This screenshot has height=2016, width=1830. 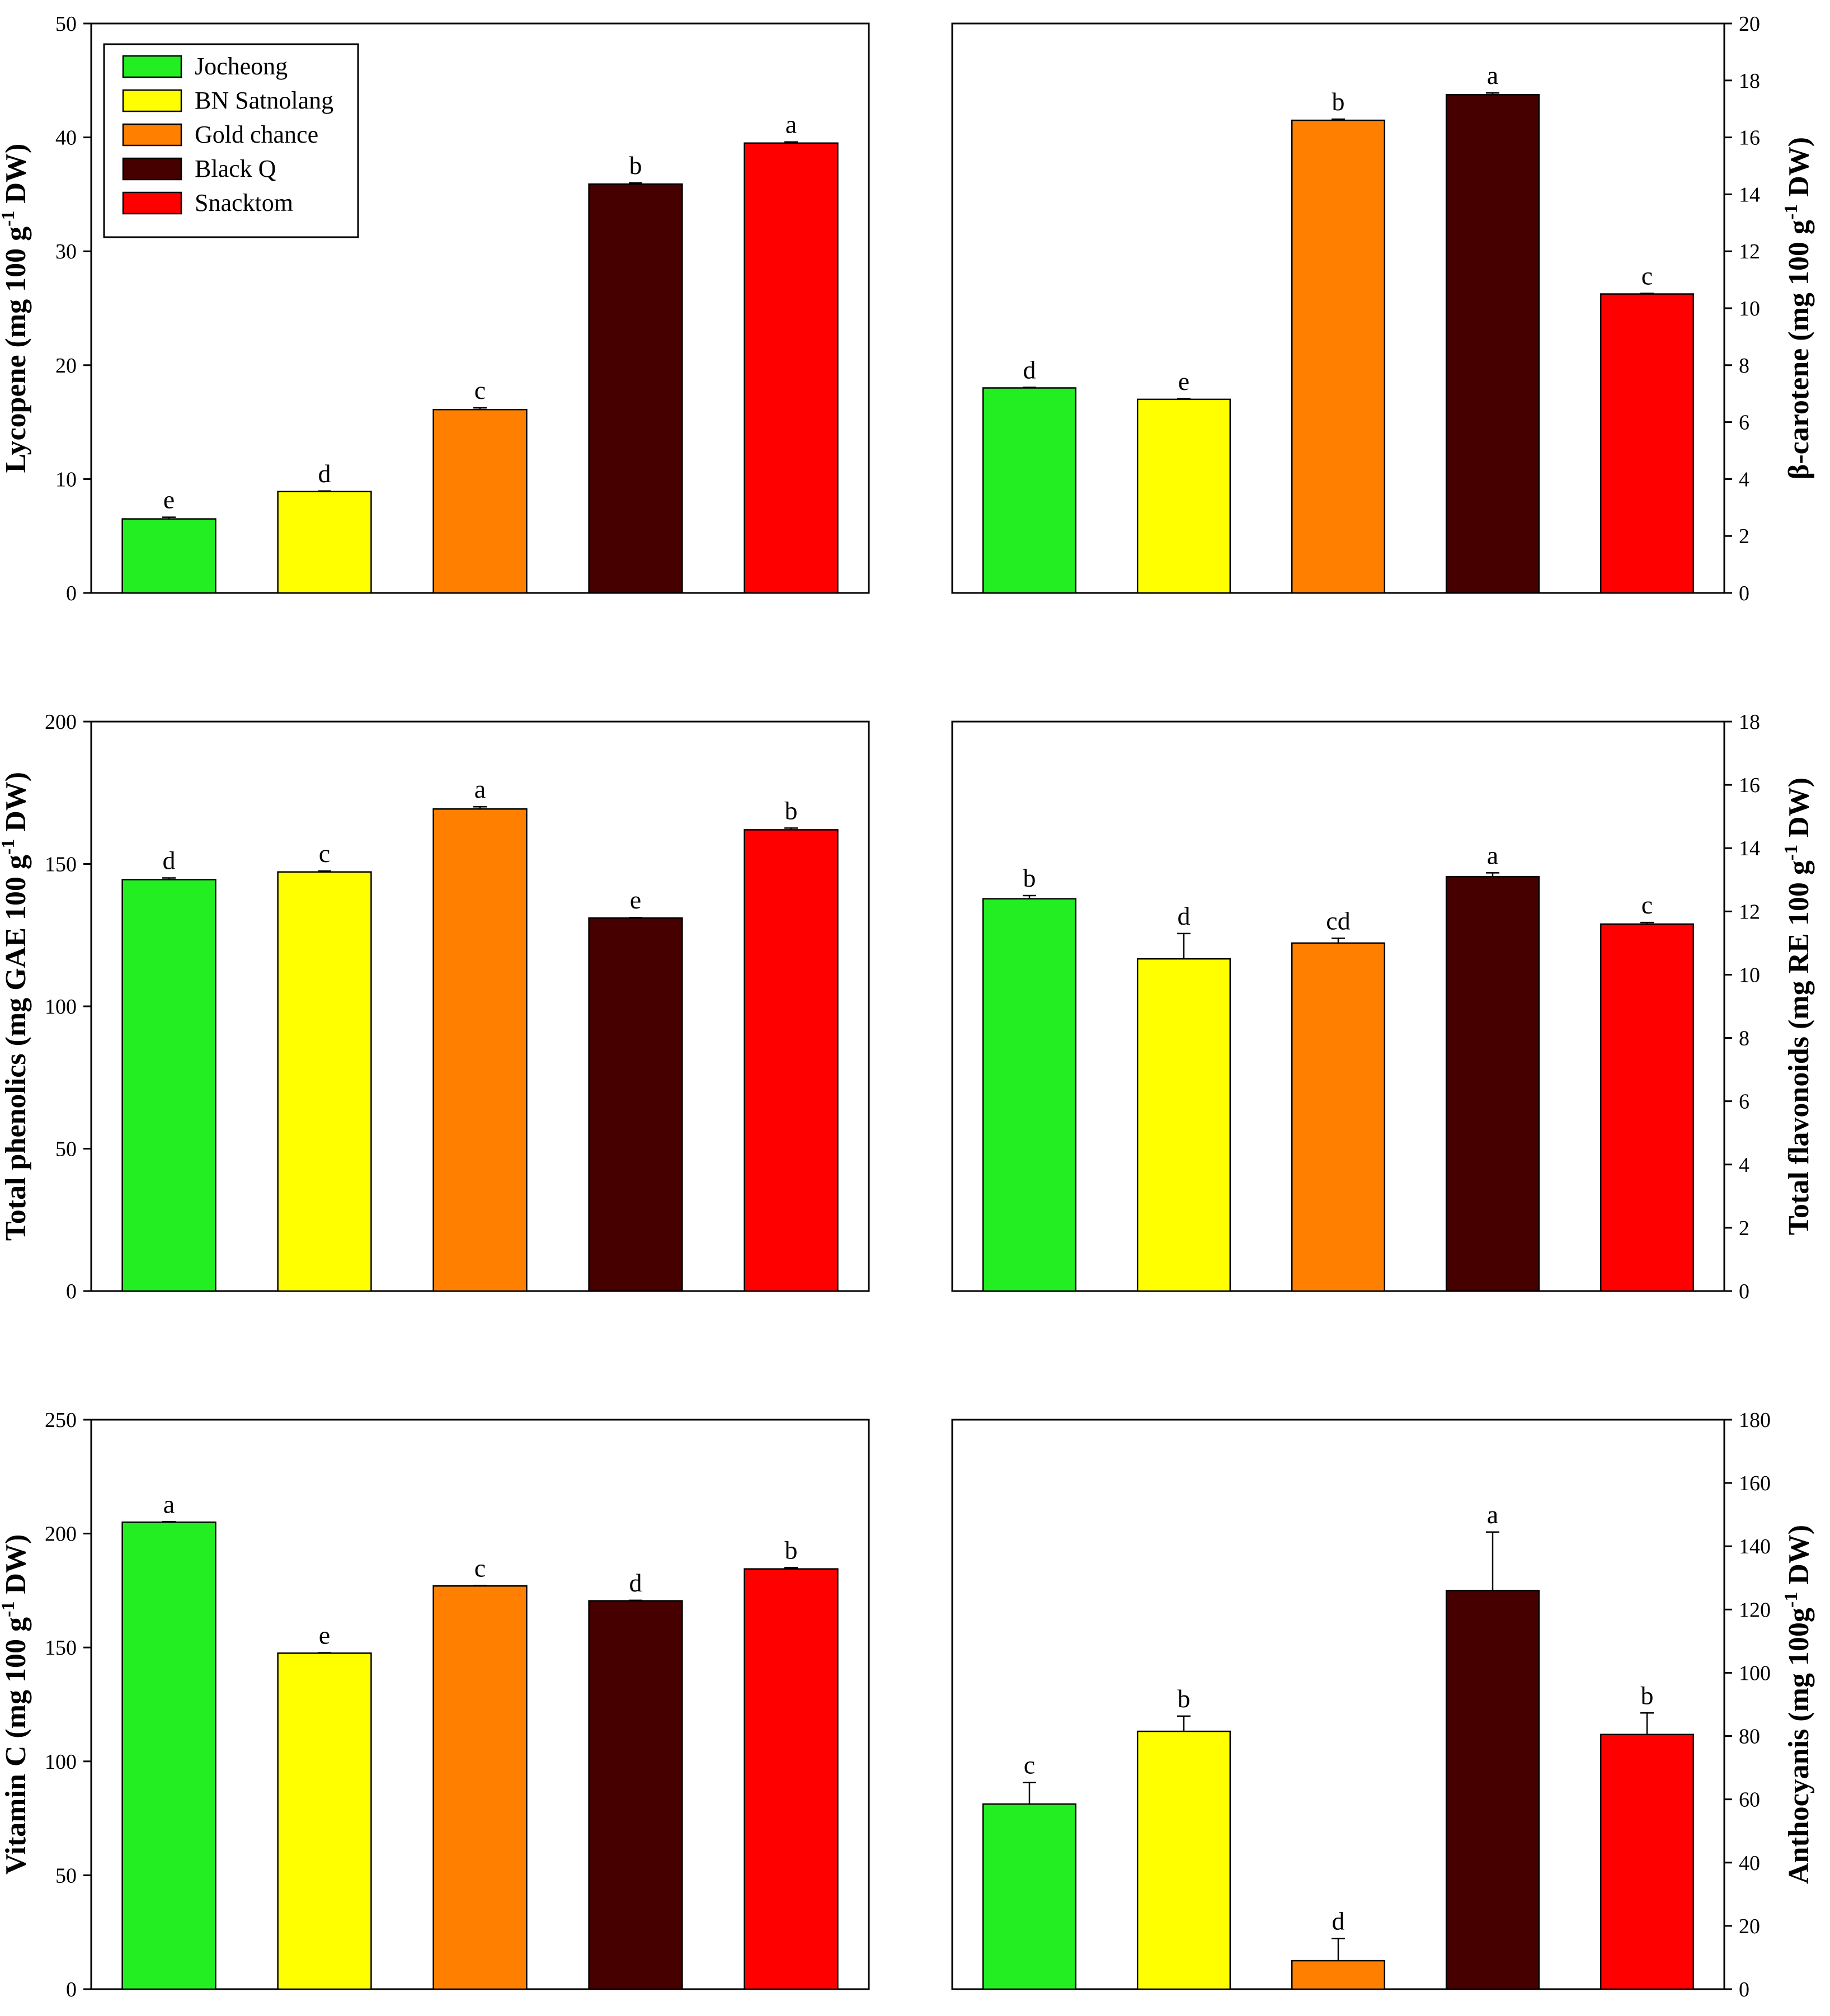 What do you see at coordinates (264, 100) in the screenshot?
I see `legend-label: BN Satnolang` at bounding box center [264, 100].